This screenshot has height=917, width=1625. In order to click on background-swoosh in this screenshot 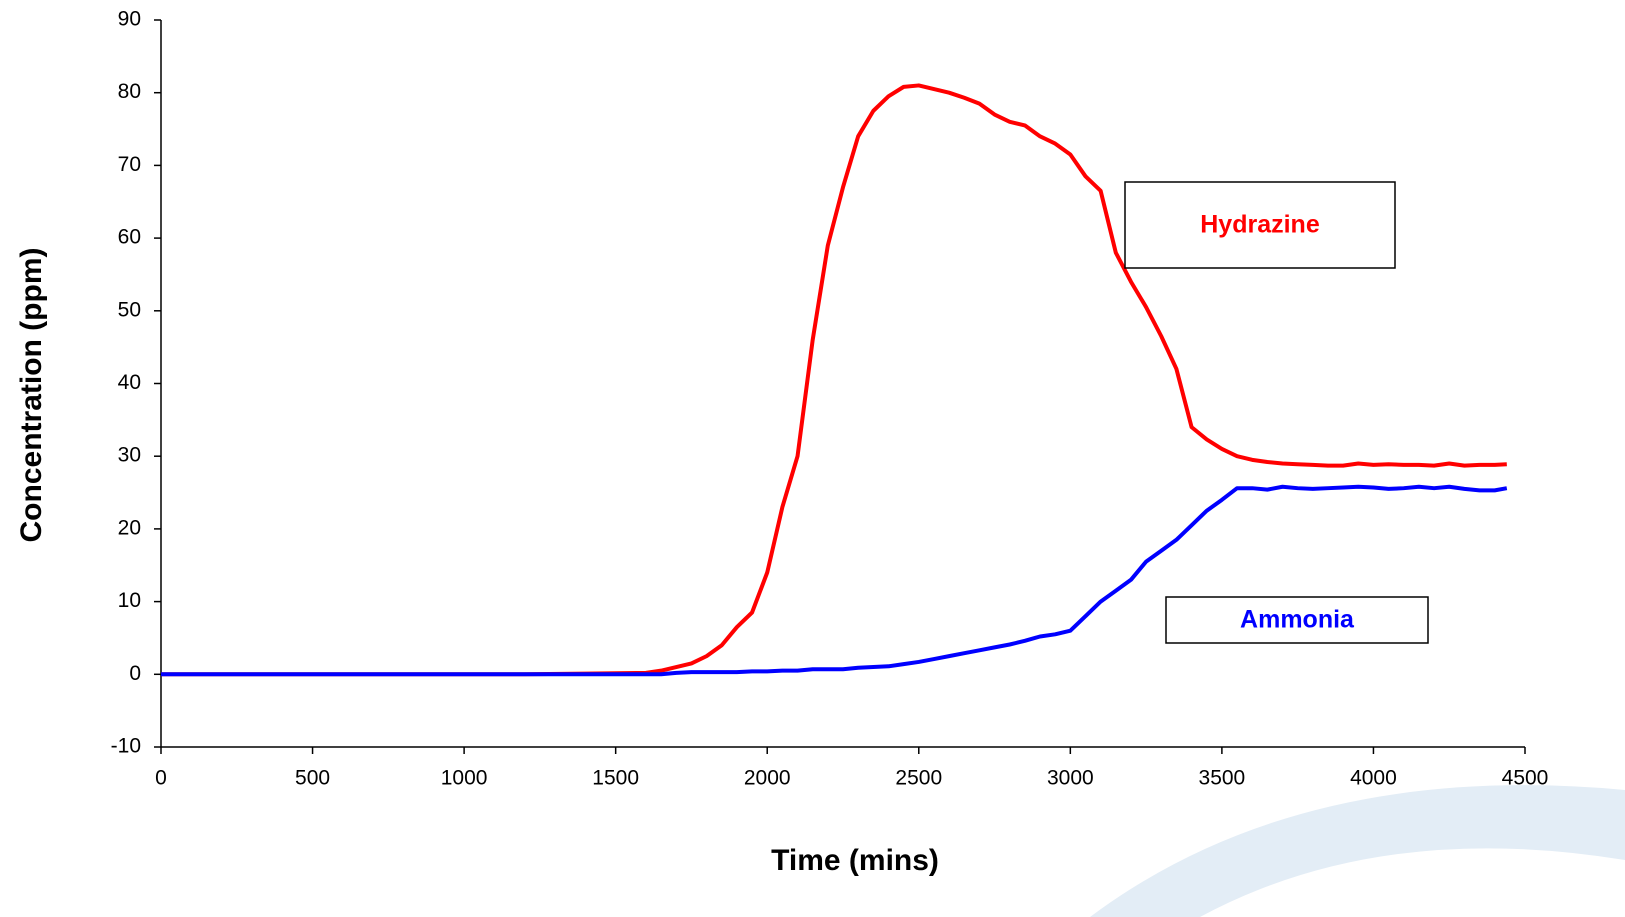, I will do `click(1412, 882)`.